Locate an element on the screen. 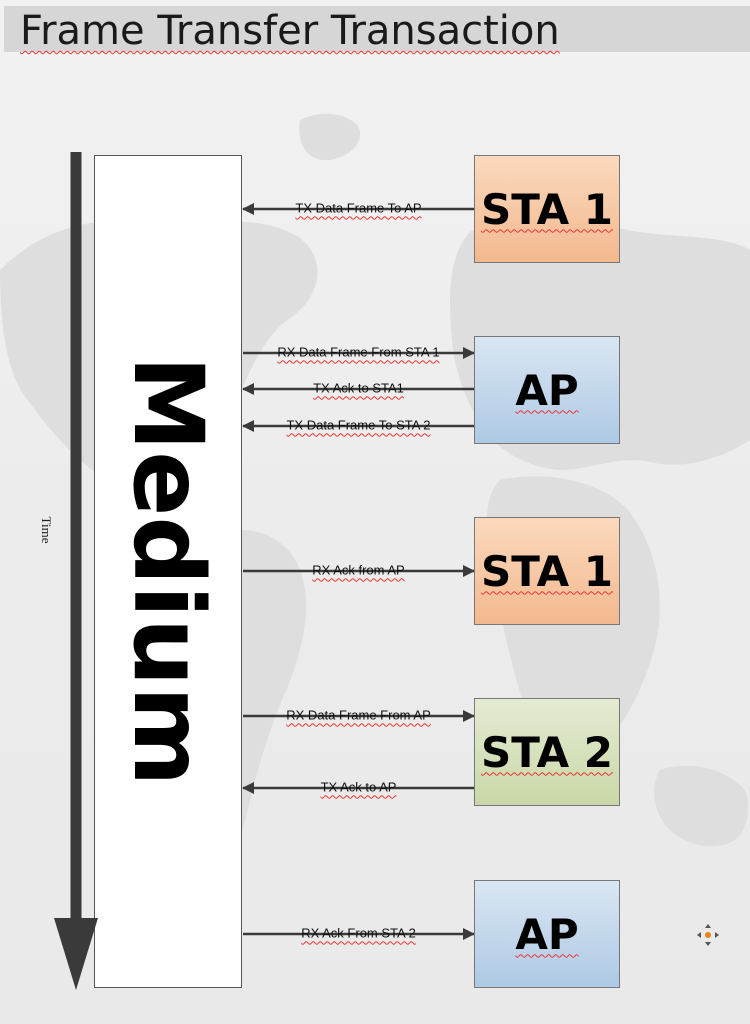  title-bar: Frame Transfer Transaction is located at coordinates (377, 30).